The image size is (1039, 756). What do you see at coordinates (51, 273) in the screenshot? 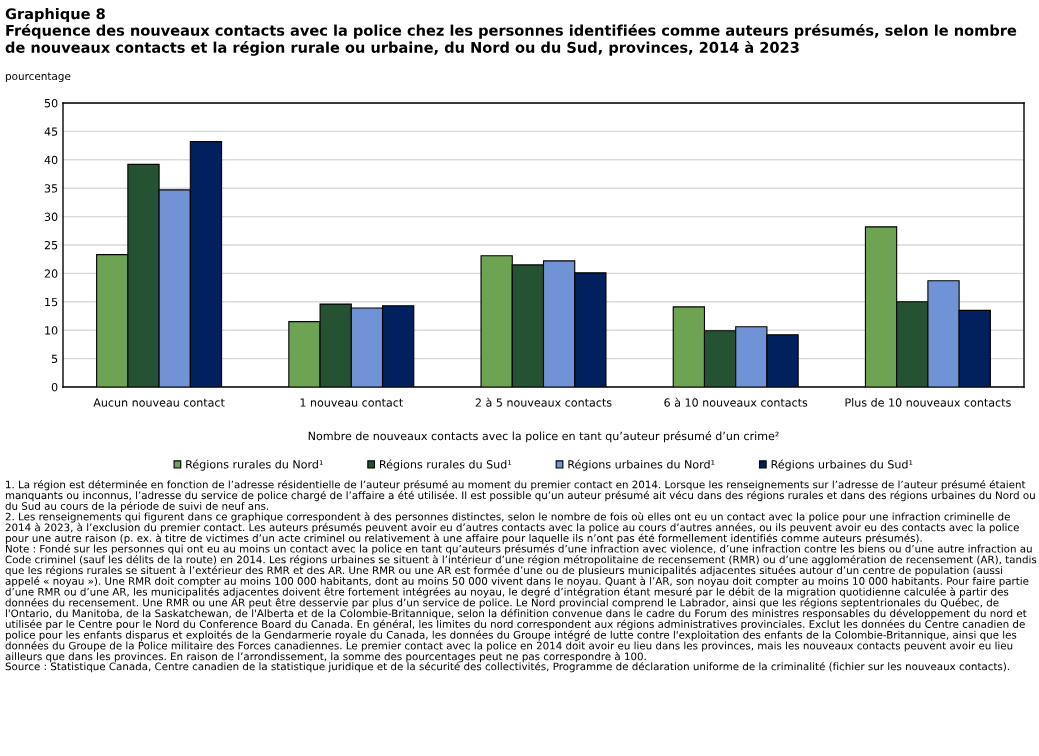
I see `y-tick-label: 20` at bounding box center [51, 273].